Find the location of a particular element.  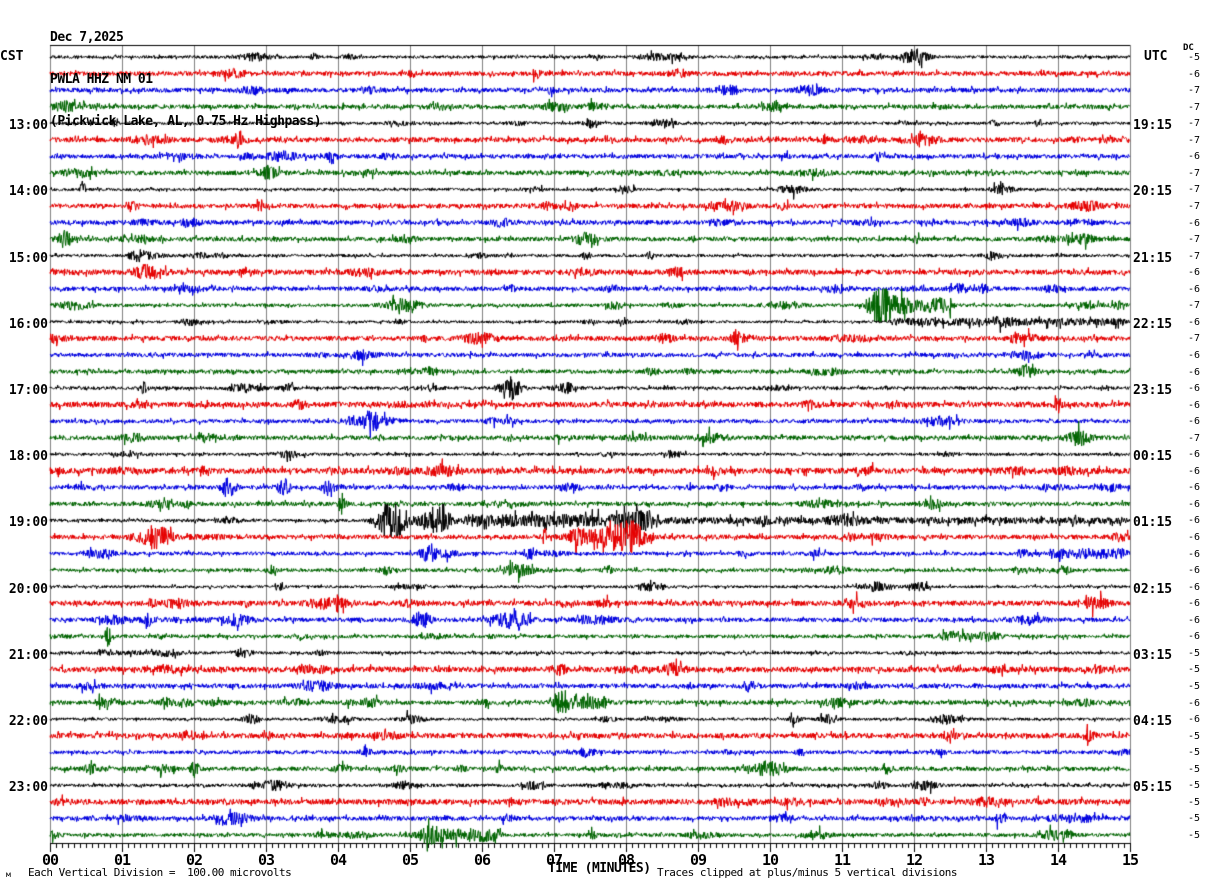

row-label-utc: 05:15 is located at coordinates (1153, 788).